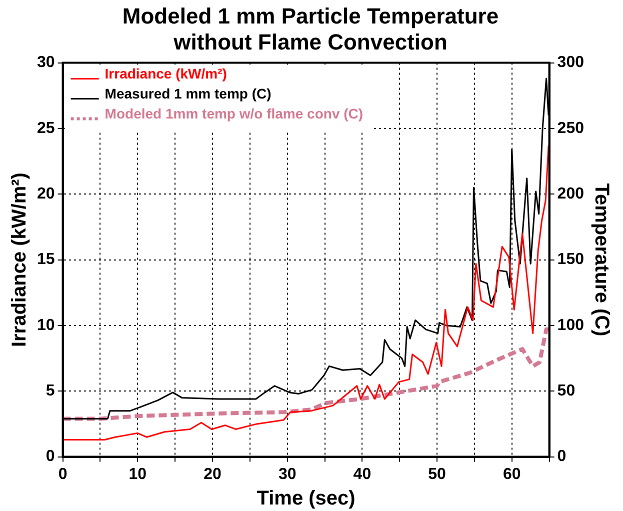 This screenshot has height=511, width=623. What do you see at coordinates (50, 391) in the screenshot?
I see `y-tick-label: 5` at bounding box center [50, 391].